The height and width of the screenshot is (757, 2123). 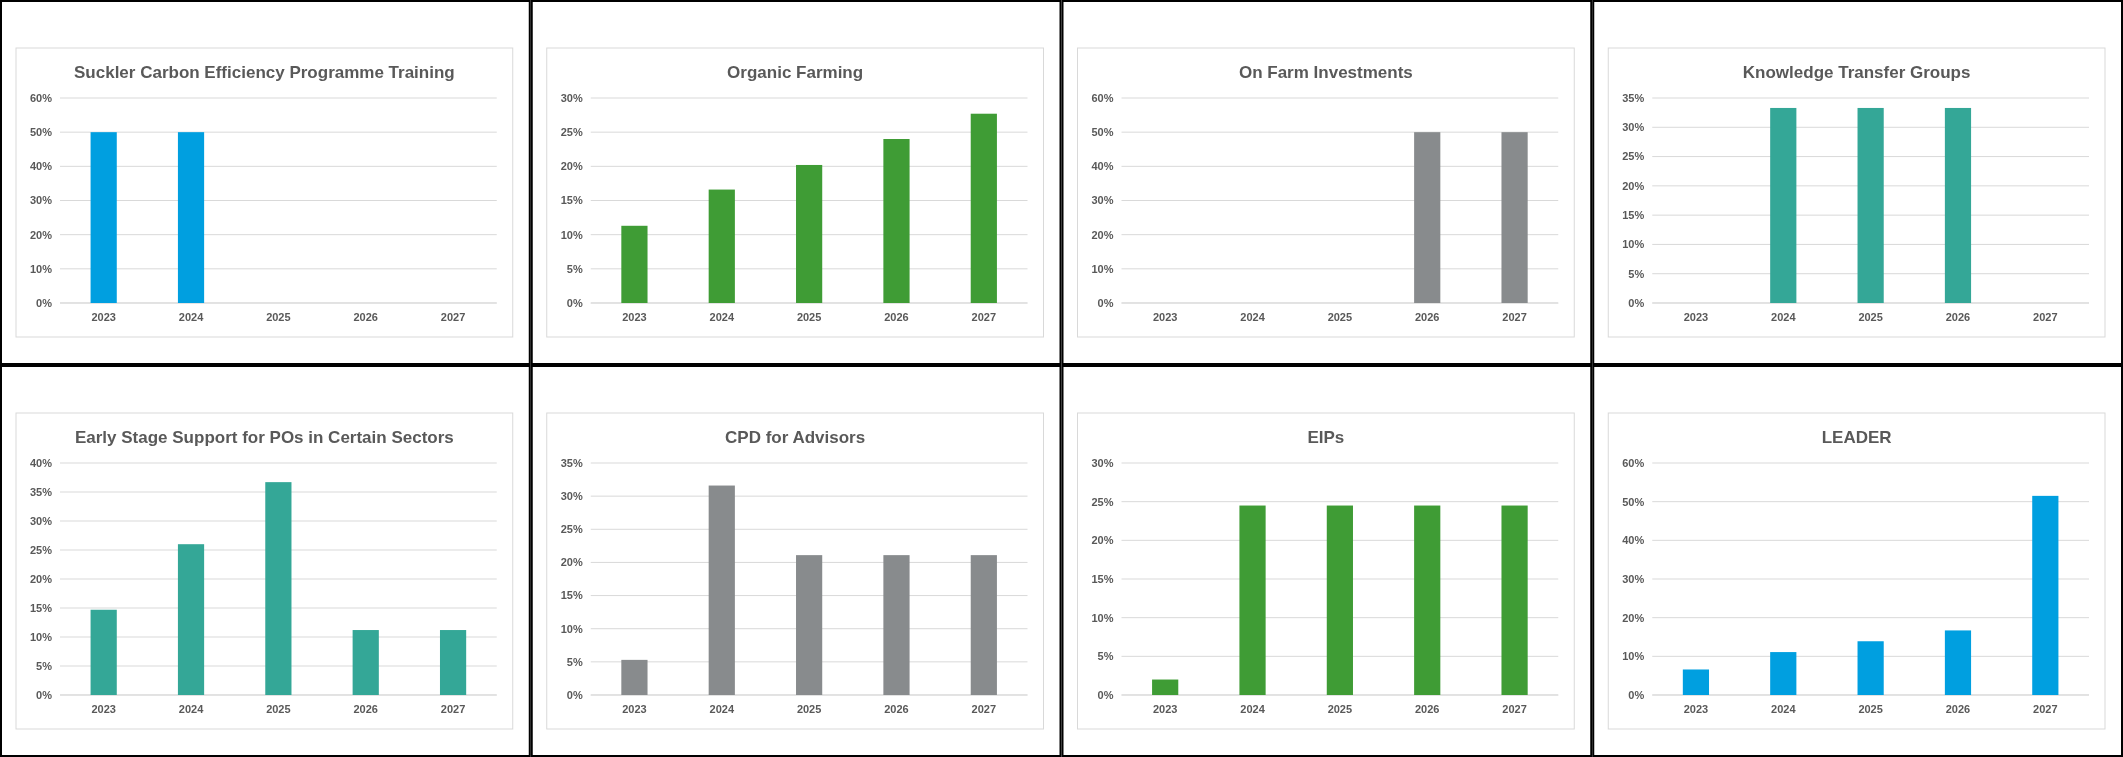 What do you see at coordinates (264, 437) in the screenshot?
I see `chart-title: Early Stage Support for POs in Certain Sectors` at bounding box center [264, 437].